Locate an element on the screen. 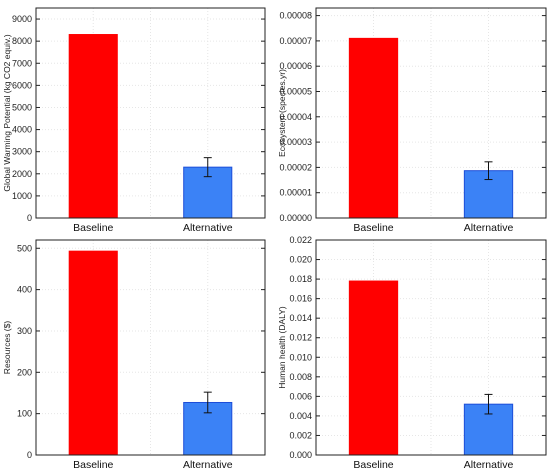 The width and height of the screenshot is (550, 472). y-tick-label: 0.014 is located at coordinates (300, 318).